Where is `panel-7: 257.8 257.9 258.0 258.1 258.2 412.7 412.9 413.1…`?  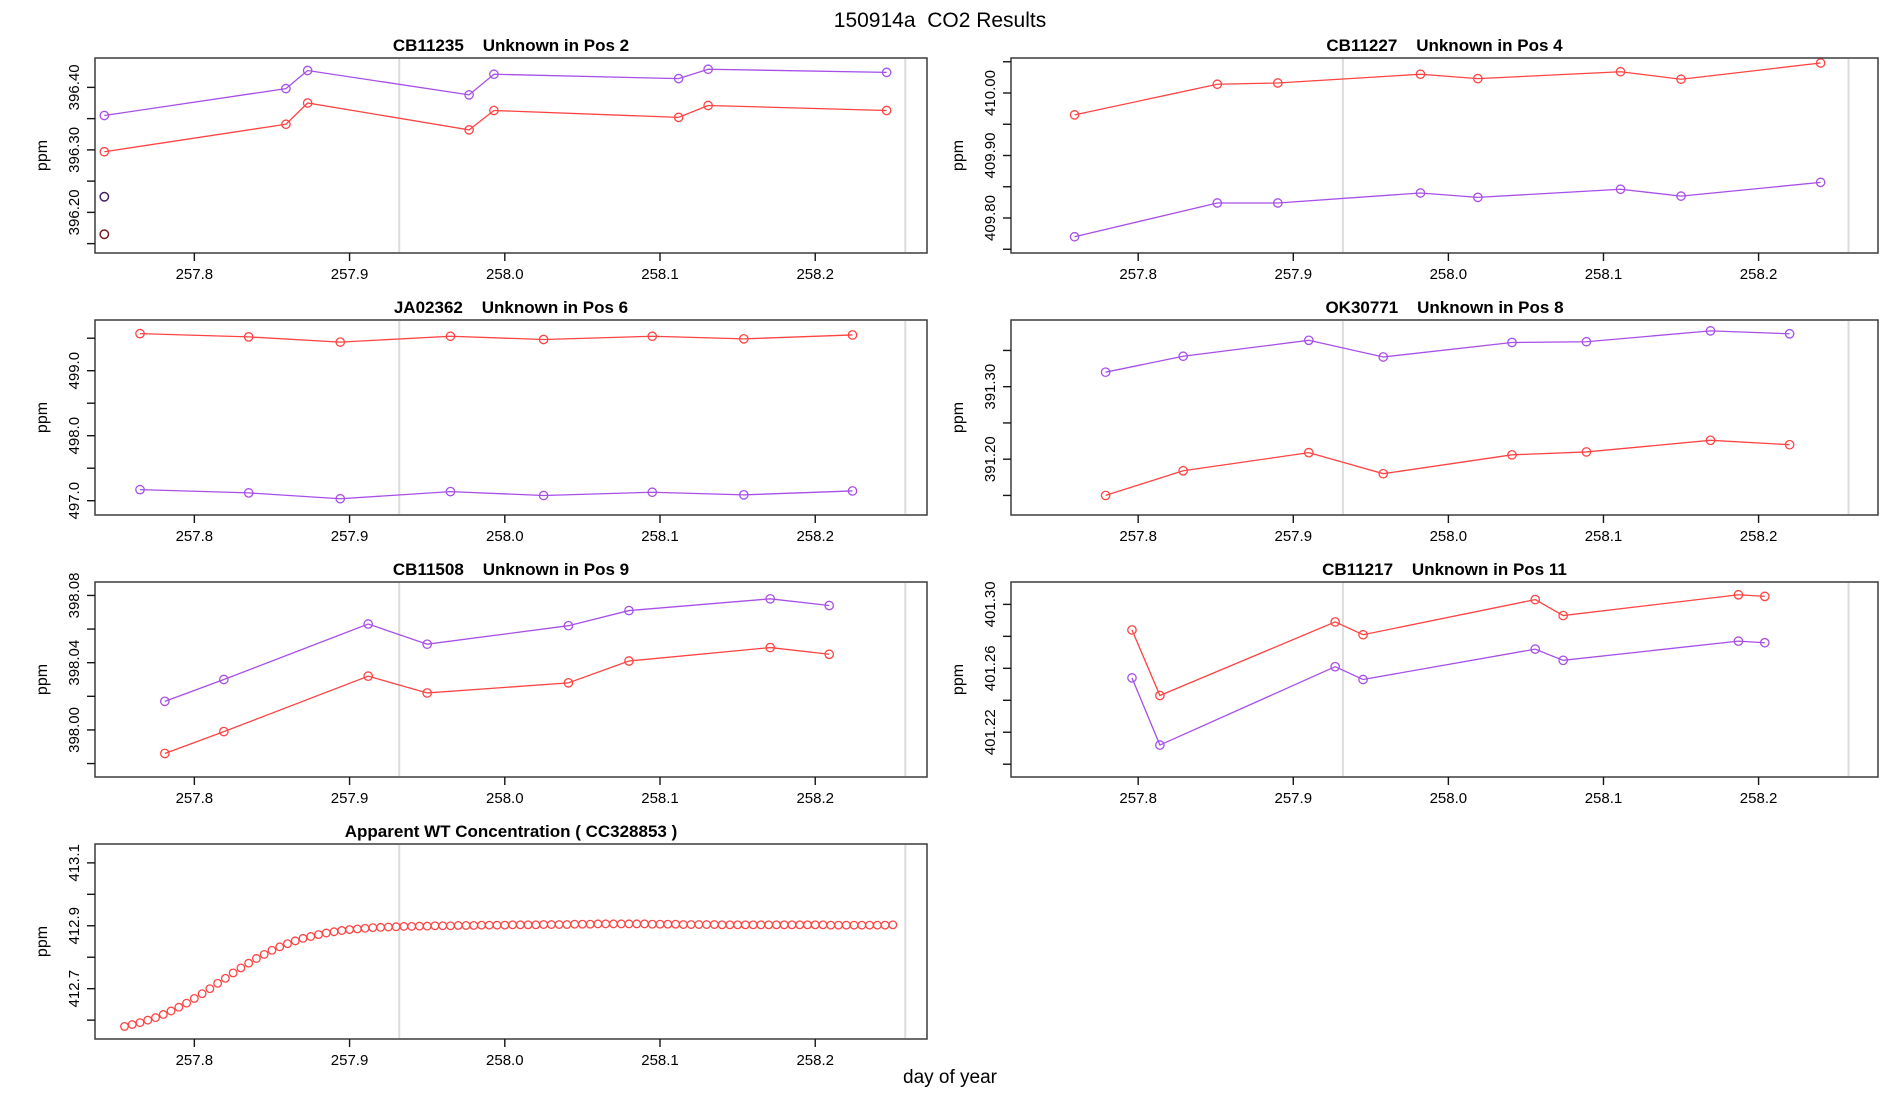 panel-7: 257.8 257.9 258.0 258.1 258.2 412.7 412.9 413.1… is located at coordinates (481, 945).